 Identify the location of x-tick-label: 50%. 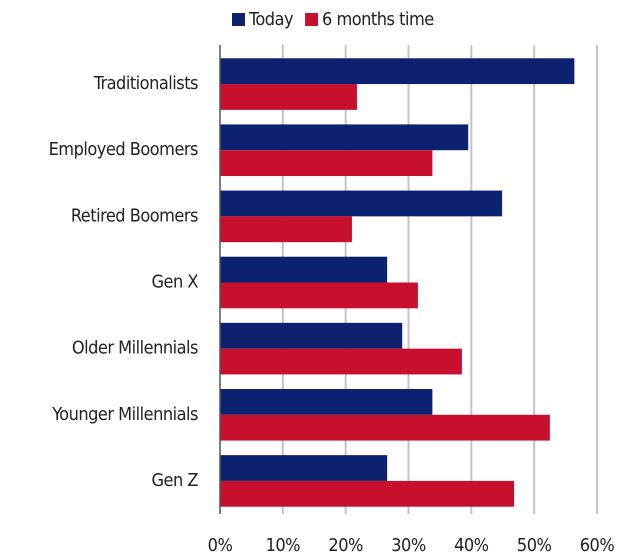
(534, 545).